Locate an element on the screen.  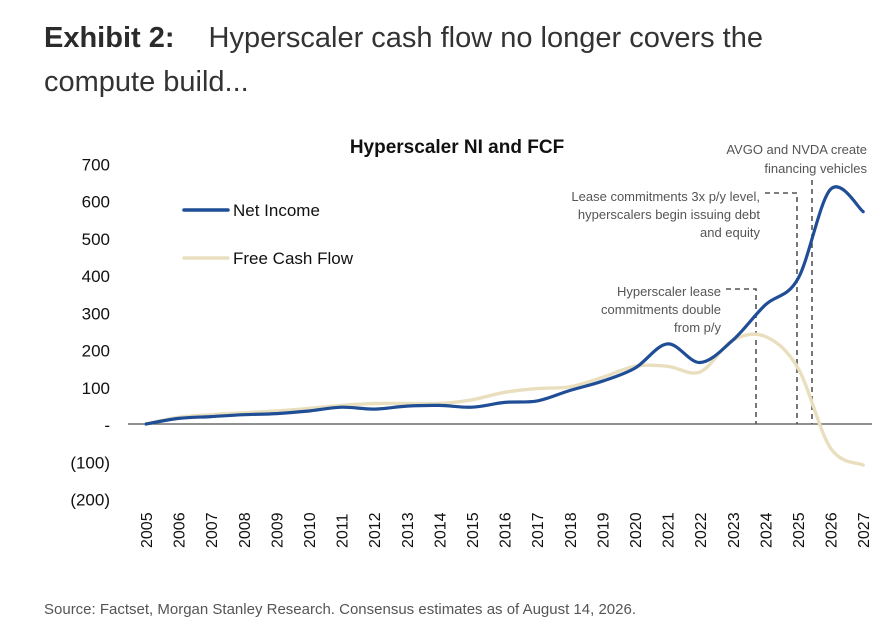
x-tick-label: 2006 is located at coordinates (180, 530).